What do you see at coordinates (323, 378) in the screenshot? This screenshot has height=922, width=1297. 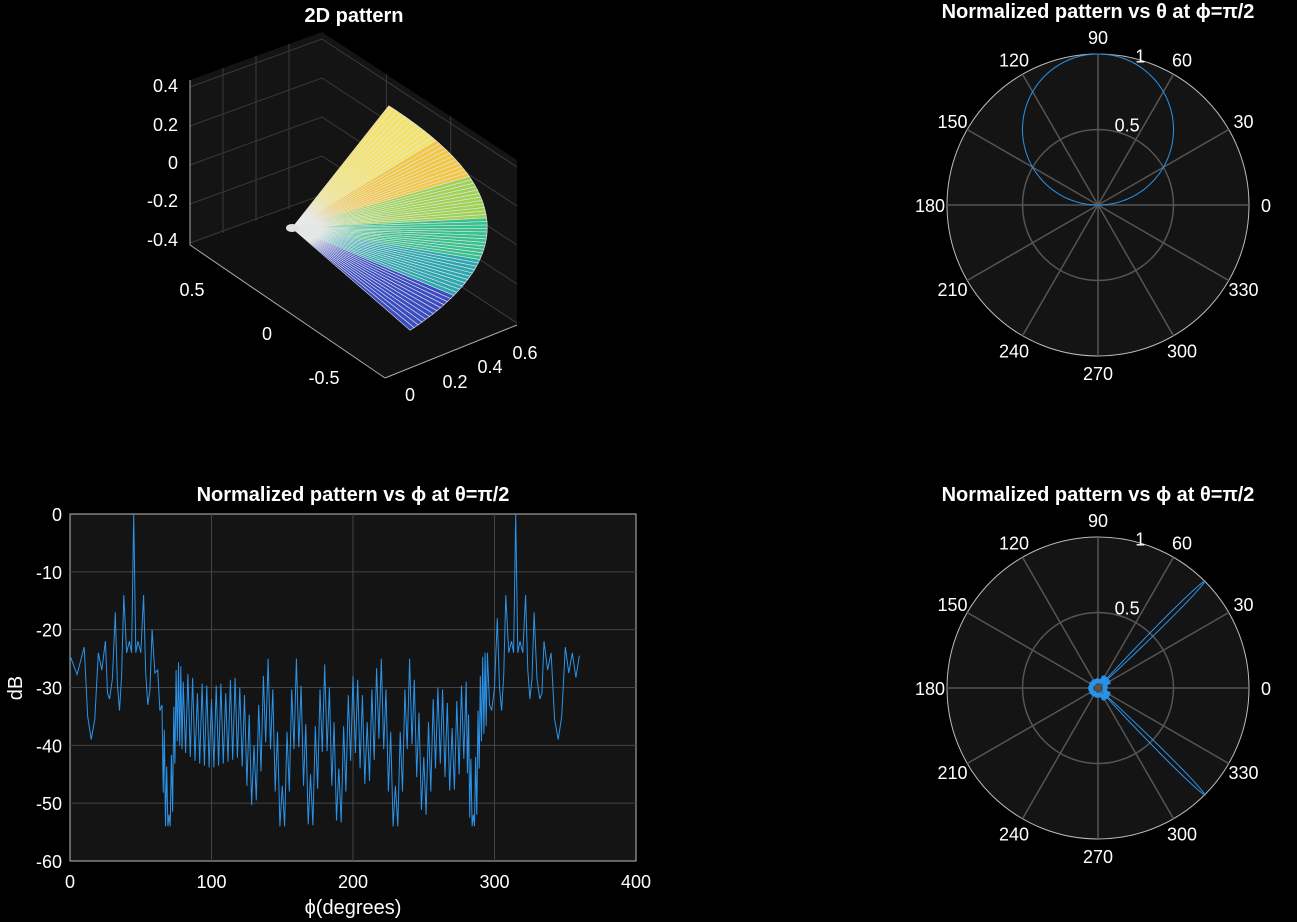 I see `surface-y-tick: -0.5` at bounding box center [323, 378].